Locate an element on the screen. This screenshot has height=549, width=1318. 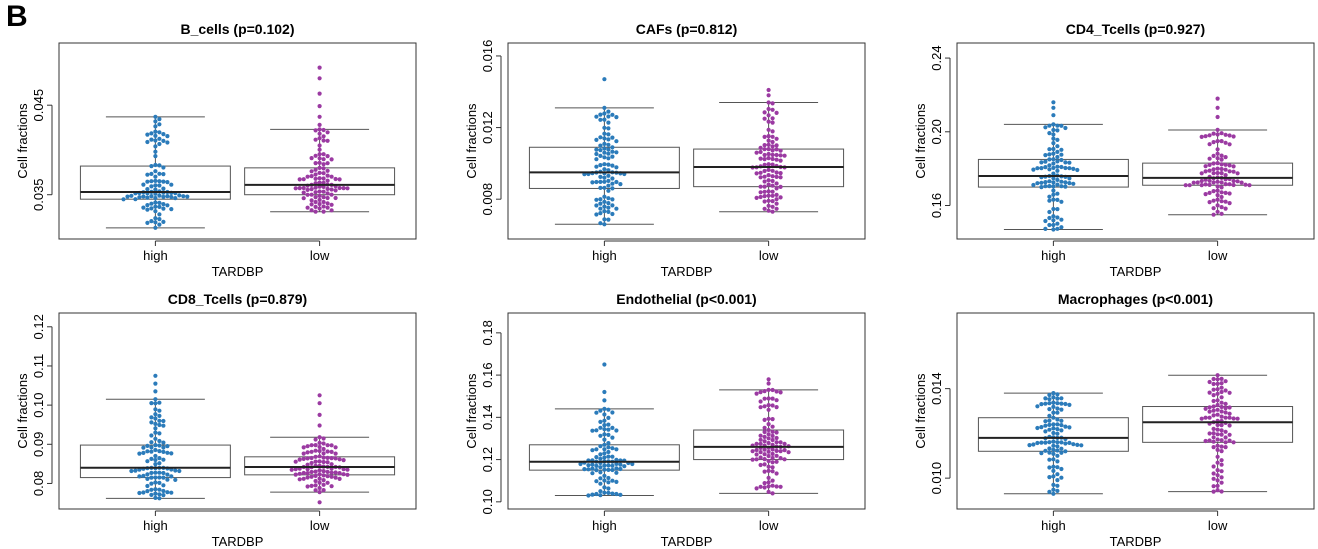
y-tick-label: 0.12 is located at coordinates (38, 326).